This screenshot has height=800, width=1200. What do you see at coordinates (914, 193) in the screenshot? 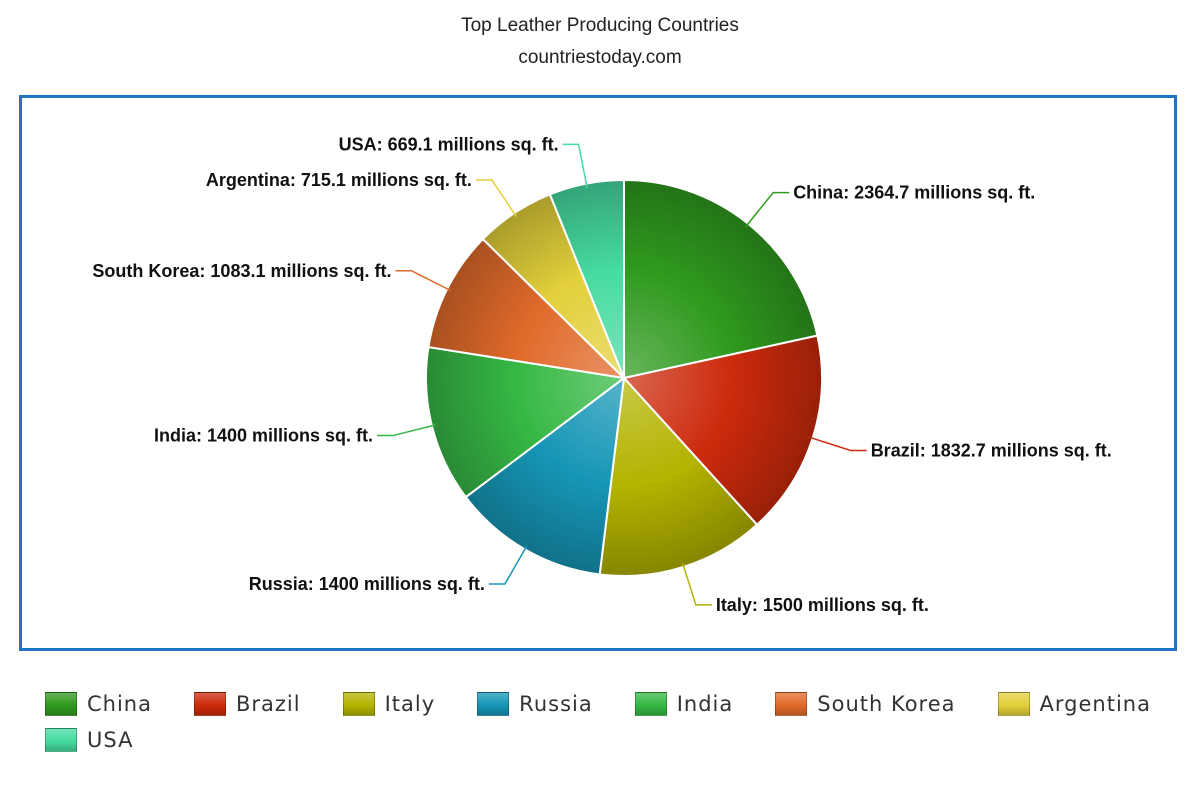
I see `slice-label-china: China: 2364.7 millions sq. ft.` at bounding box center [914, 193].